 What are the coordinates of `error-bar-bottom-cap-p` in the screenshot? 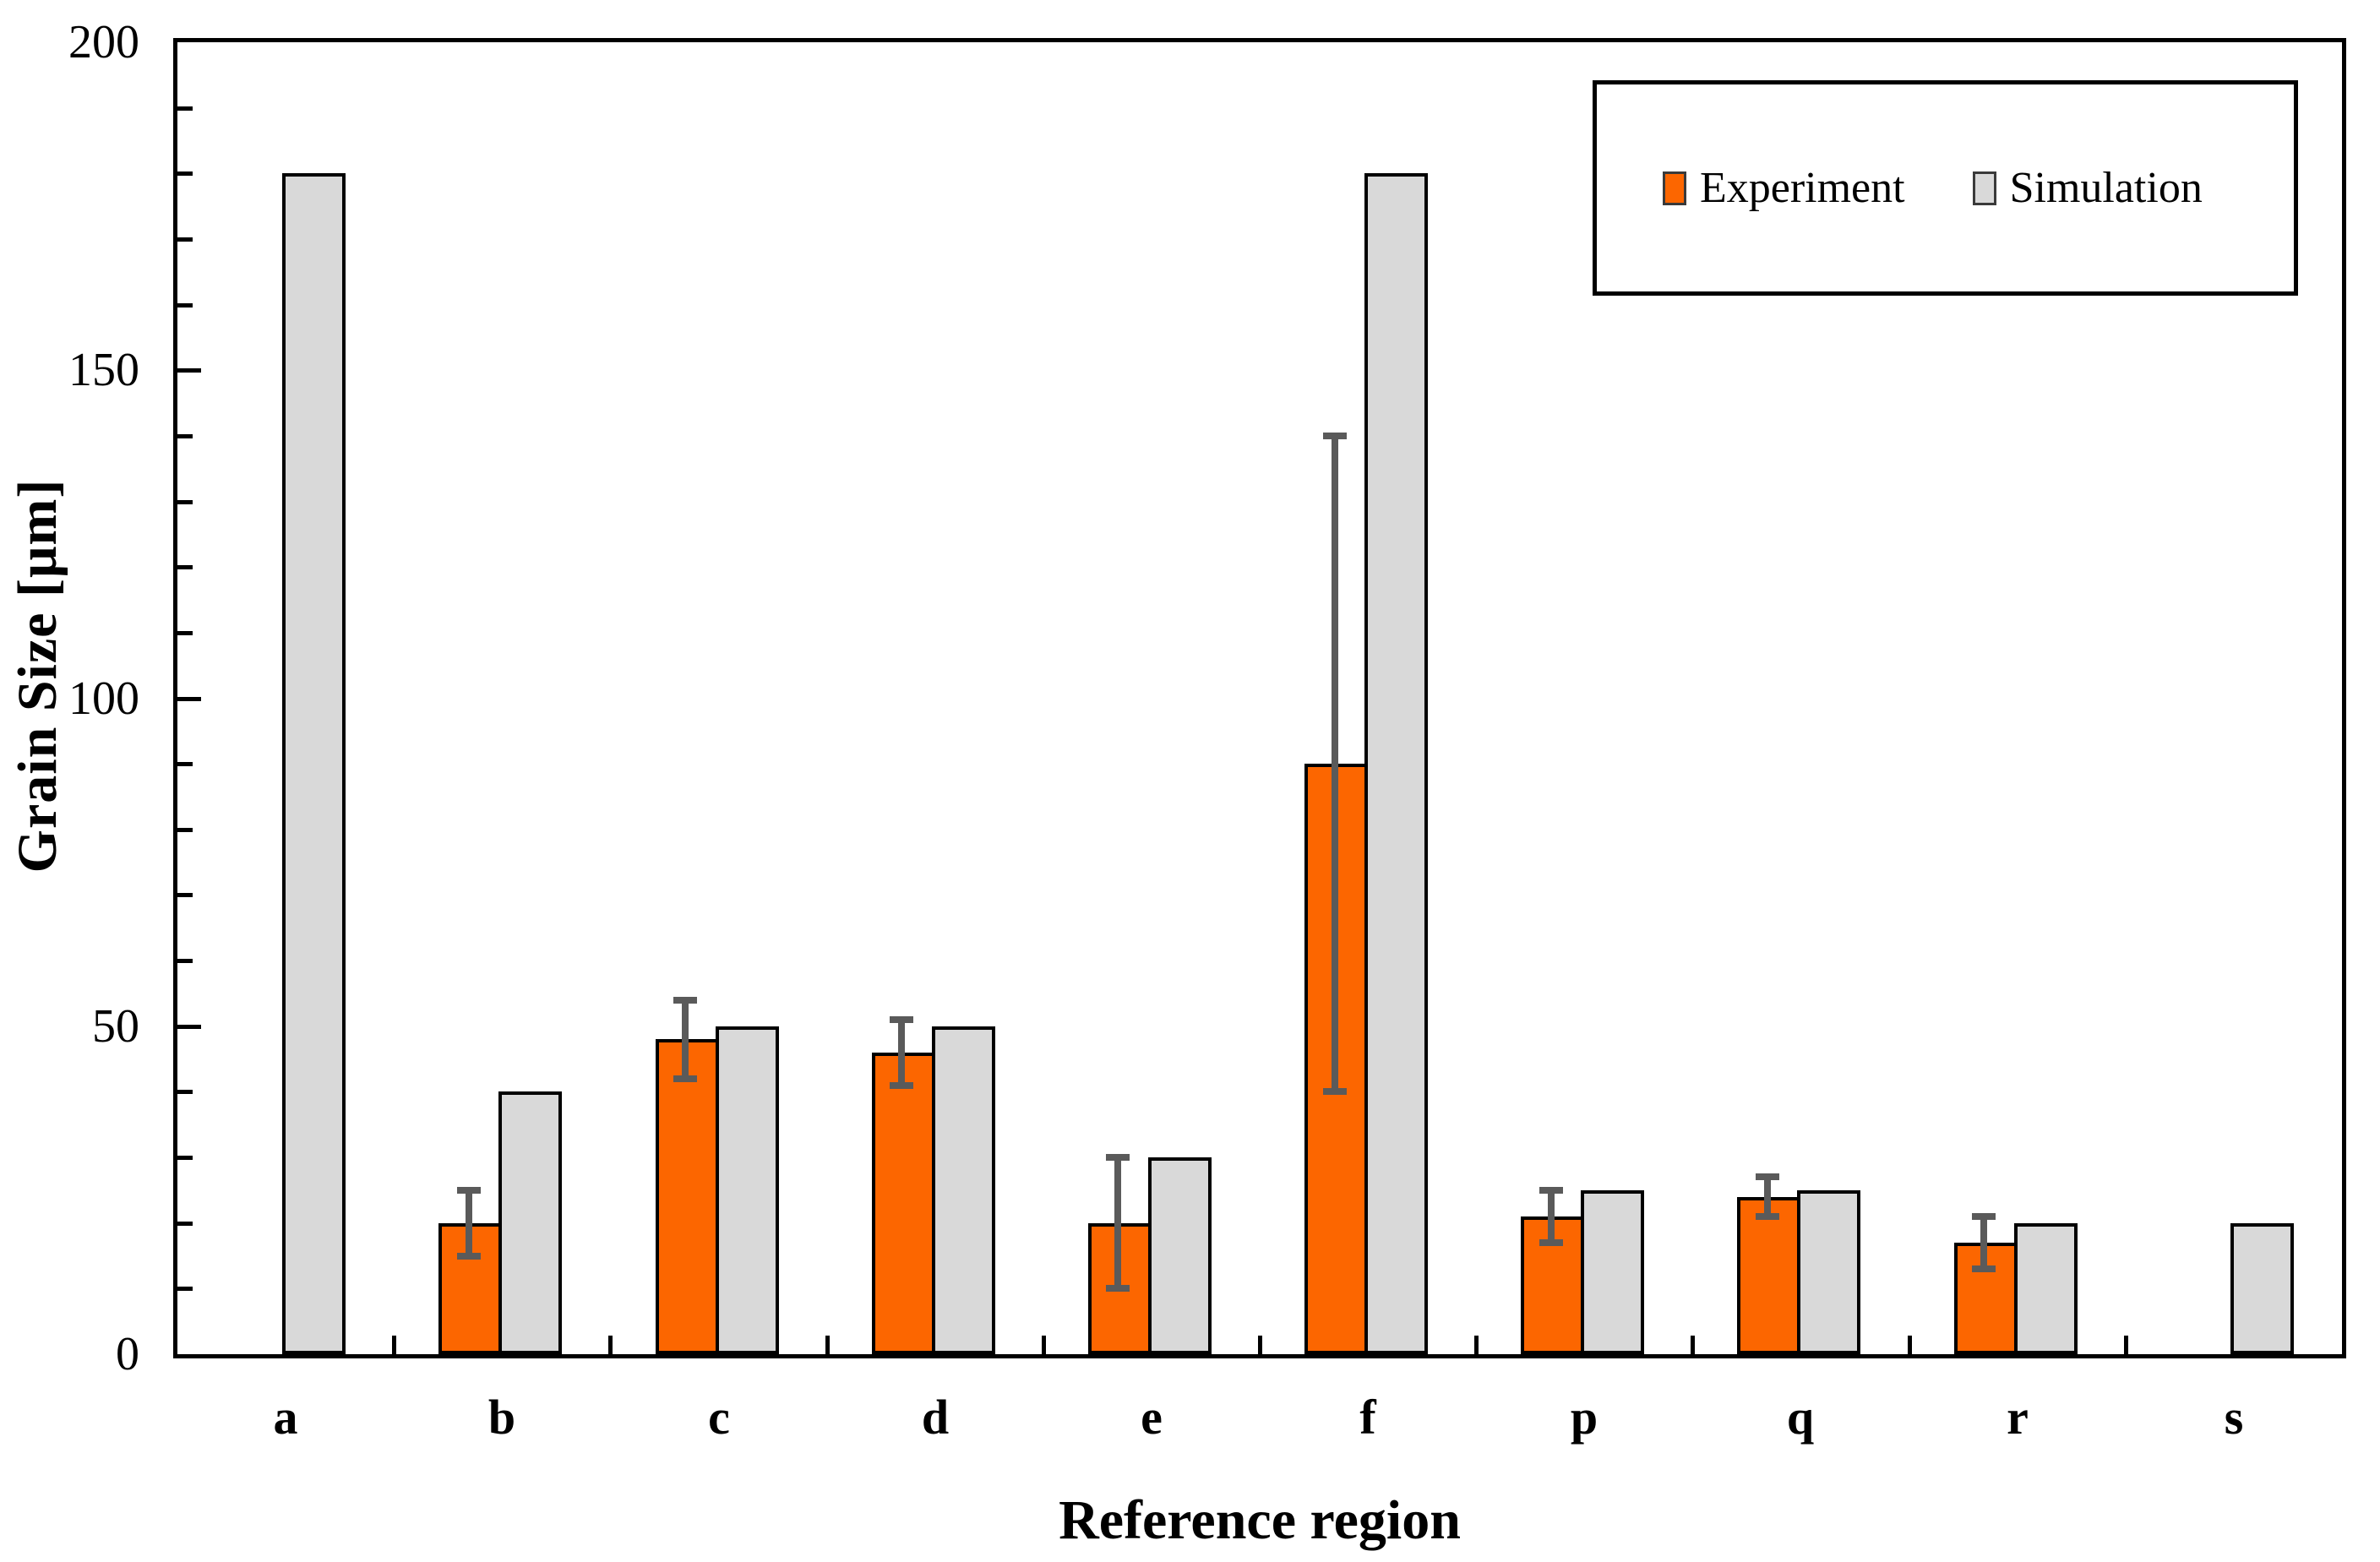 It's located at (1551, 1242).